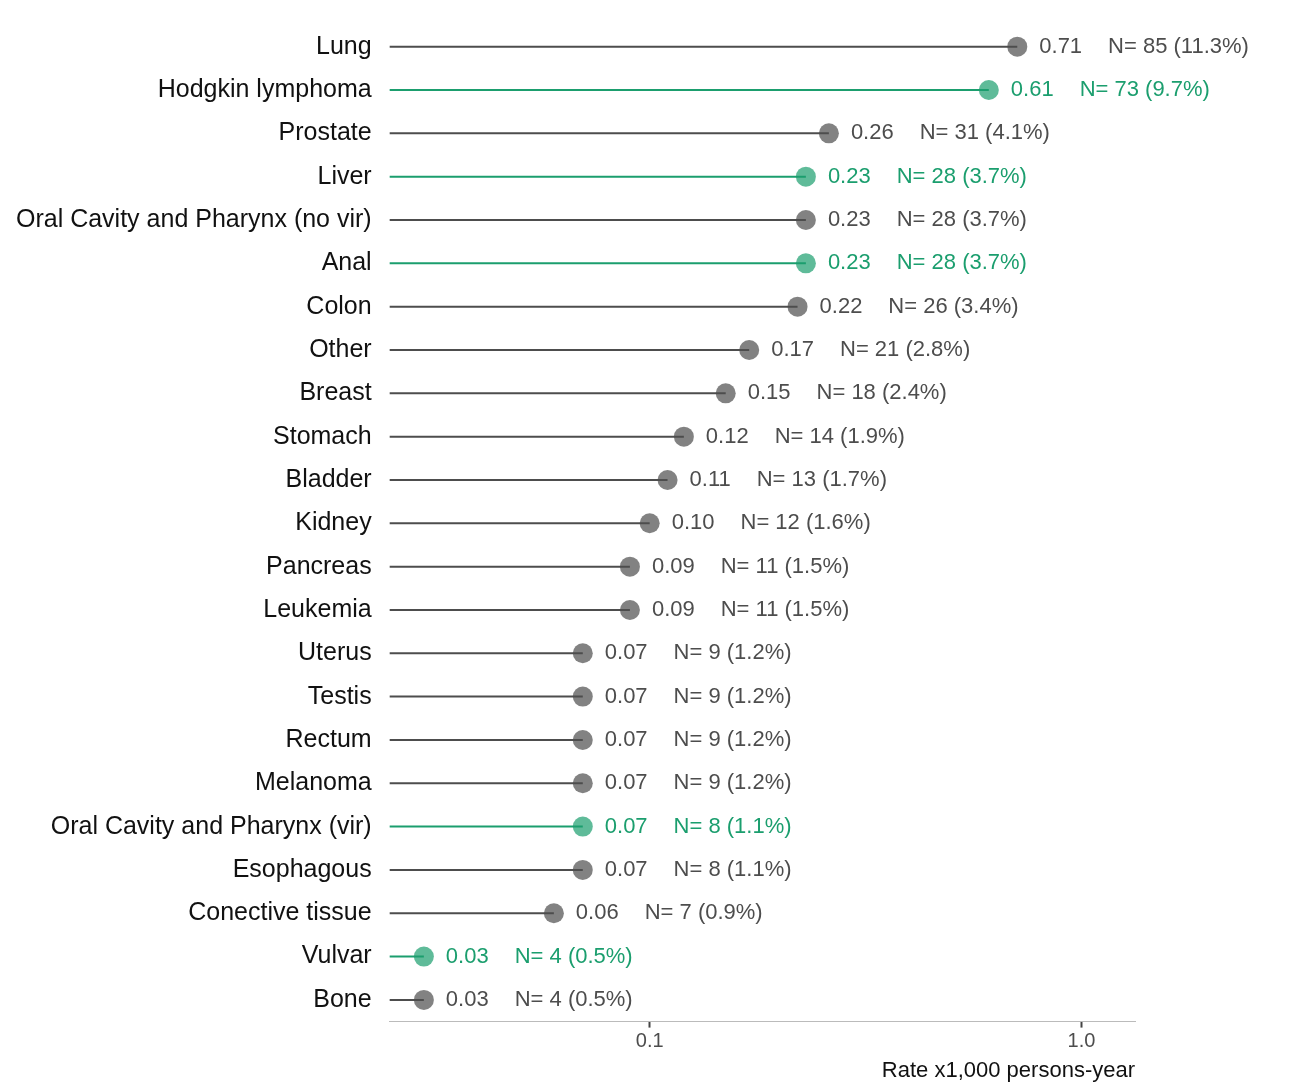 The width and height of the screenshot is (1291, 1088). I want to click on y-tick-label: Stomach, so click(322, 434).